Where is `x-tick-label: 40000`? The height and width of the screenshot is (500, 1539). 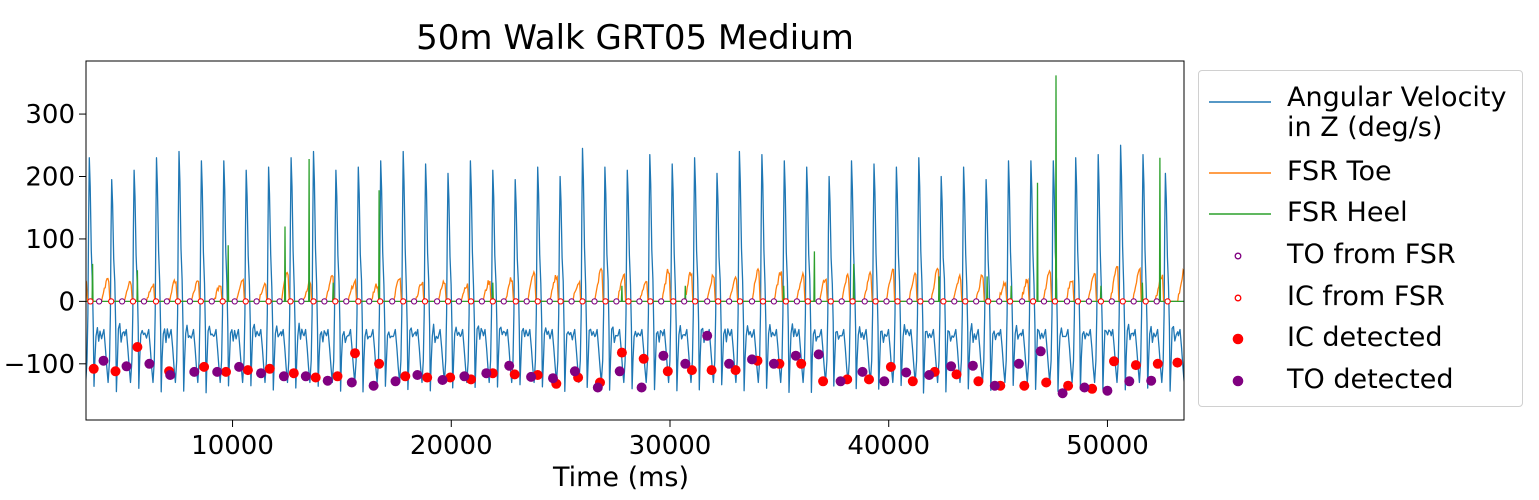 x-tick-label: 40000 is located at coordinates (888, 446).